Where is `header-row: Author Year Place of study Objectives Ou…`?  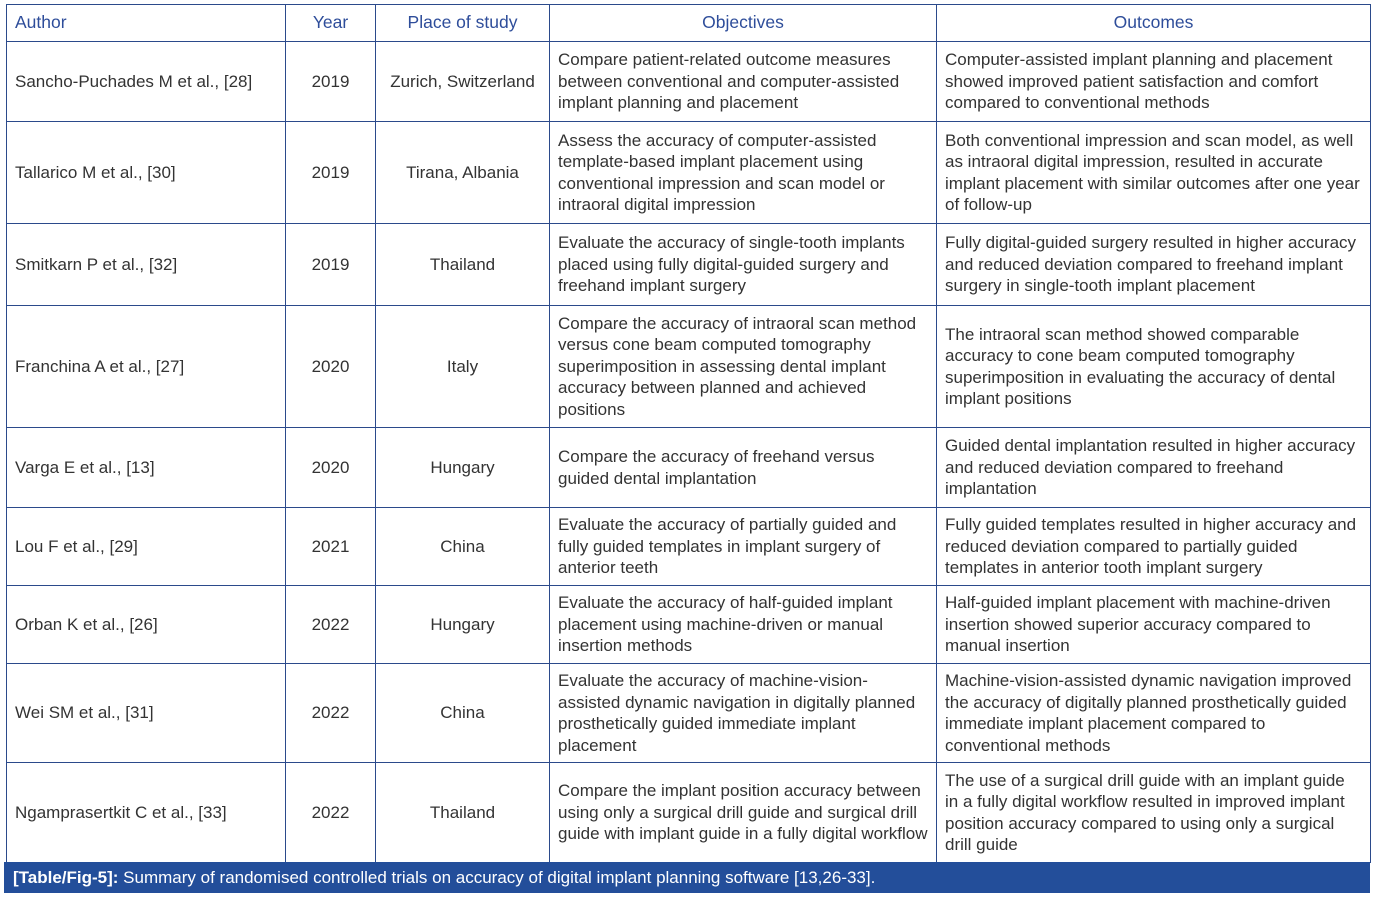
header-row: Author Year Place of study Objectives Ou… is located at coordinates (688, 23).